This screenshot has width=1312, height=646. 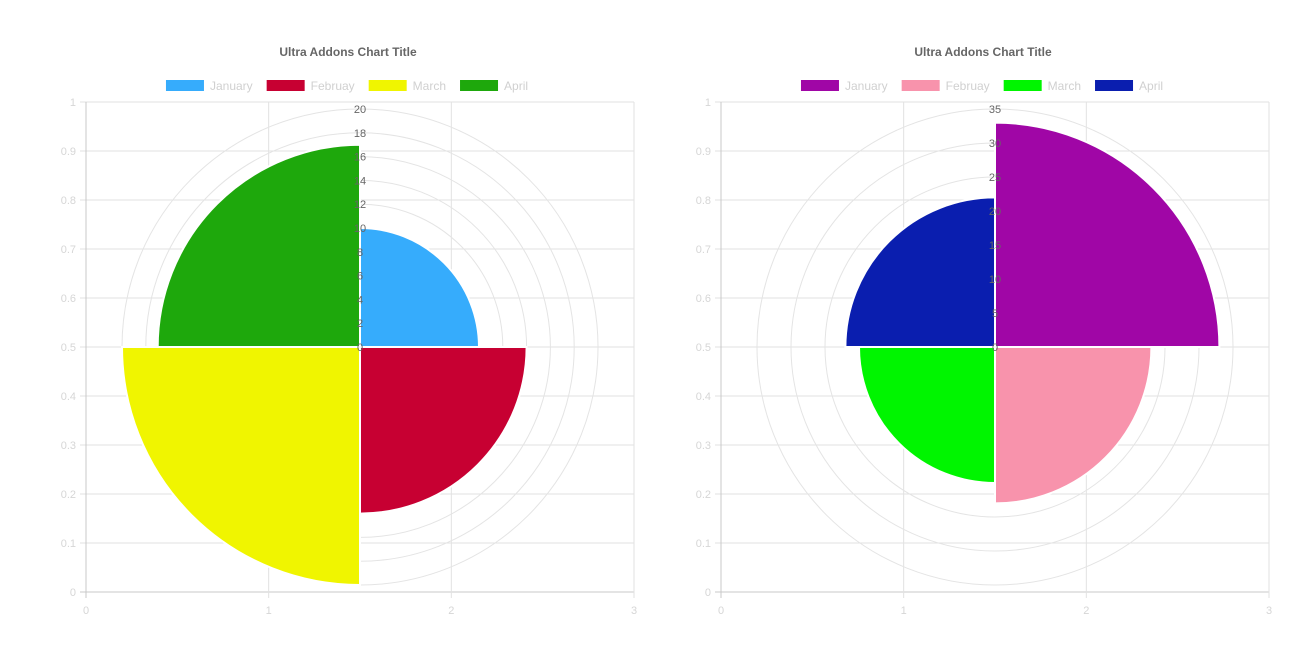 What do you see at coordinates (360, 277) in the screenshot?
I see `radial-tick-label: 6` at bounding box center [360, 277].